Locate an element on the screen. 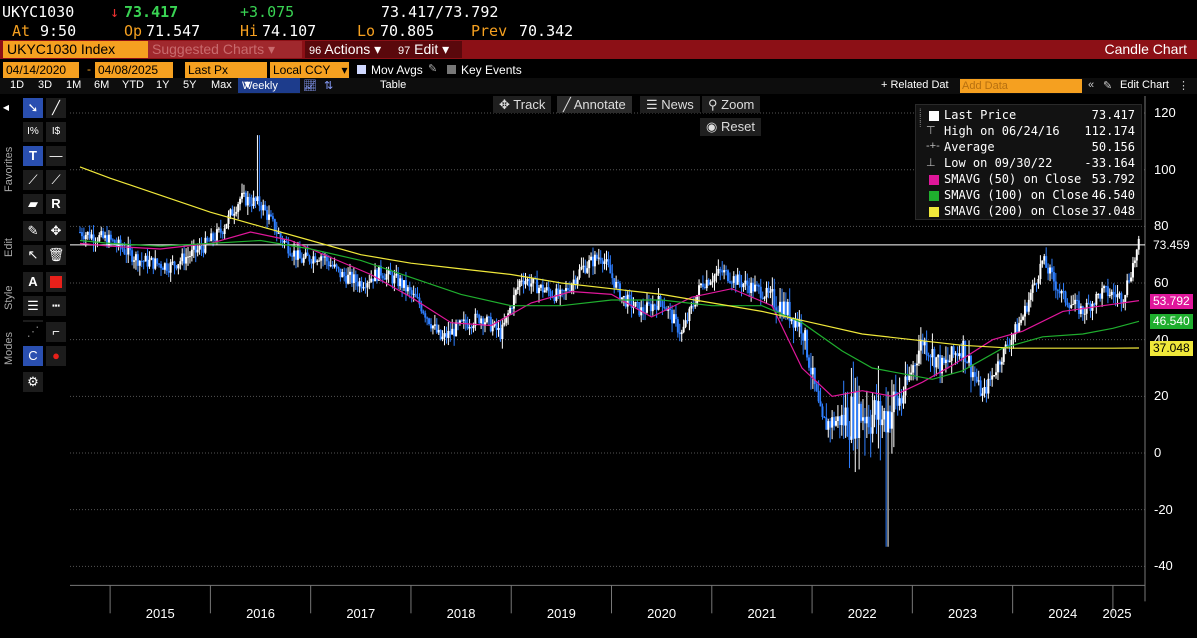 This screenshot has height=638, width=1197. text-tool-icon: T is located at coordinates (33, 156).